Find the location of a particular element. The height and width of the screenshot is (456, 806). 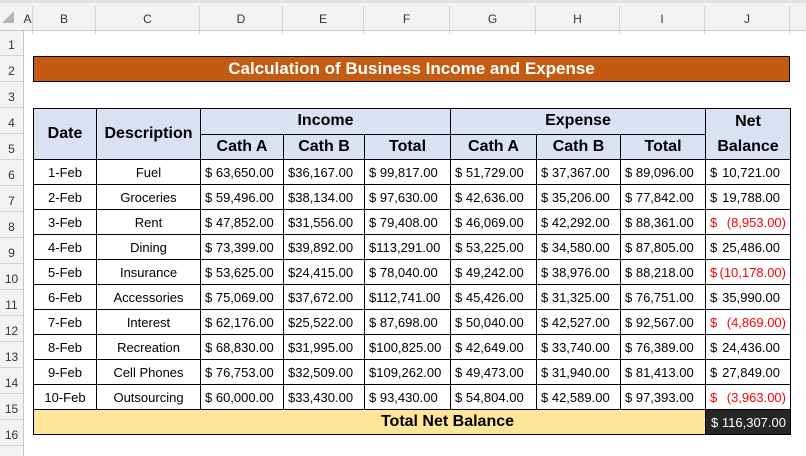

column-header-E: E is located at coordinates (323, 20).